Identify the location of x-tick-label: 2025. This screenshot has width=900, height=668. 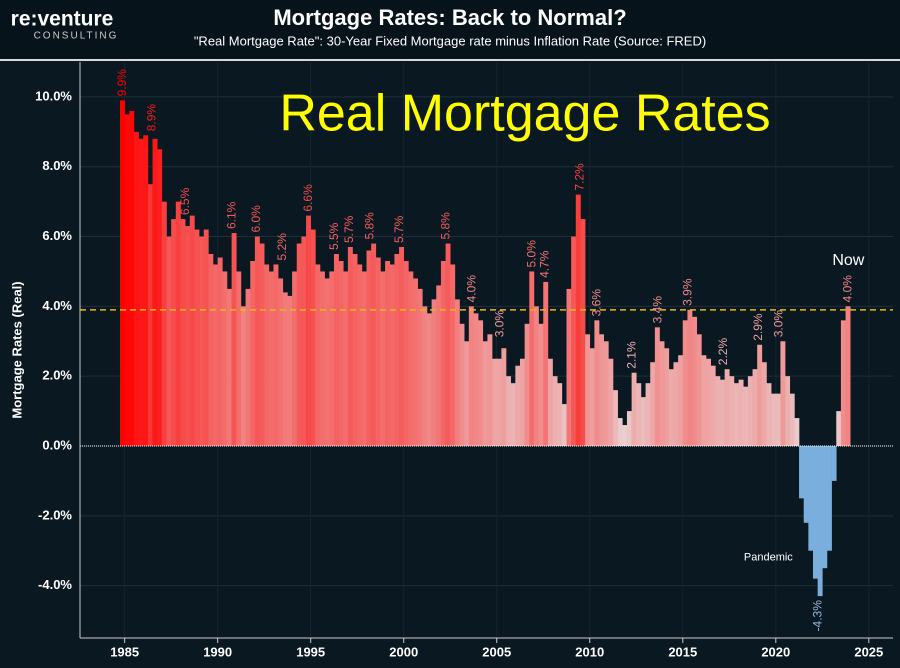
(868, 651).